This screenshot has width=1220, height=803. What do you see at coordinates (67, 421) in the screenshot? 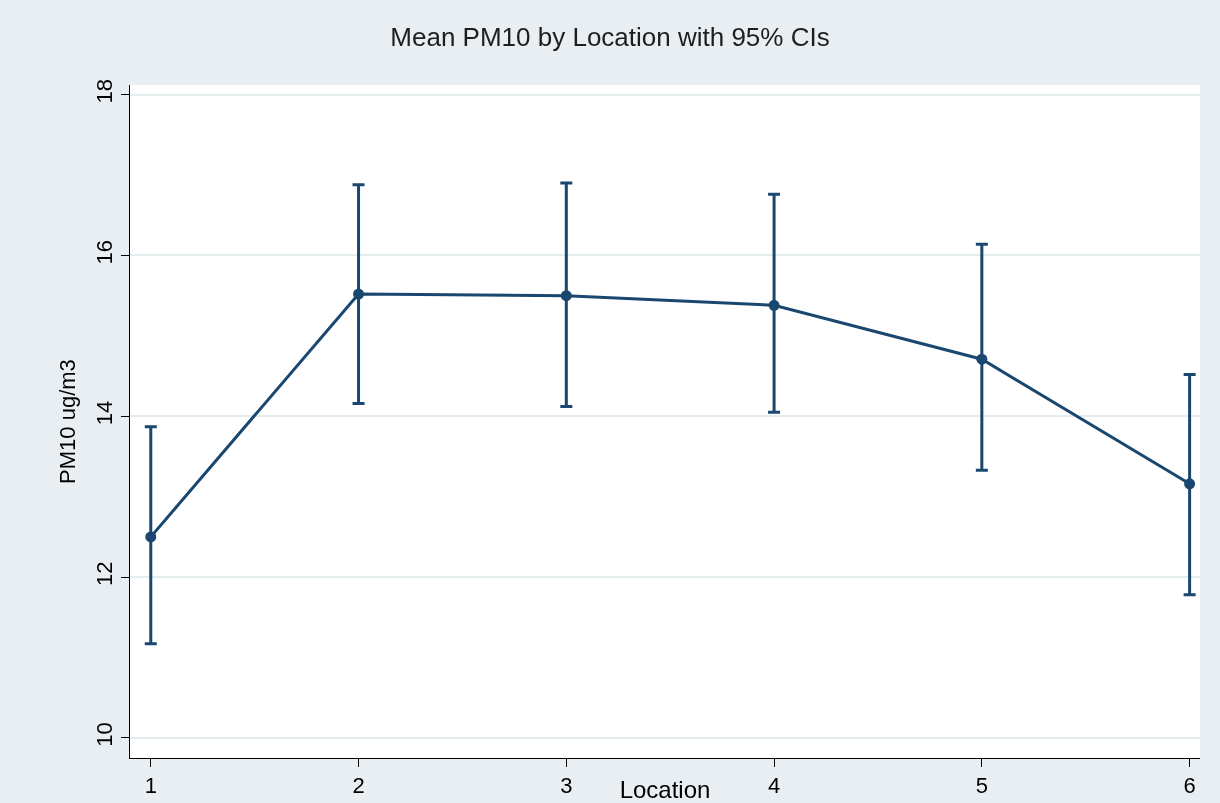
I see `y-axis-title: PM10 ug/m3` at bounding box center [67, 421].